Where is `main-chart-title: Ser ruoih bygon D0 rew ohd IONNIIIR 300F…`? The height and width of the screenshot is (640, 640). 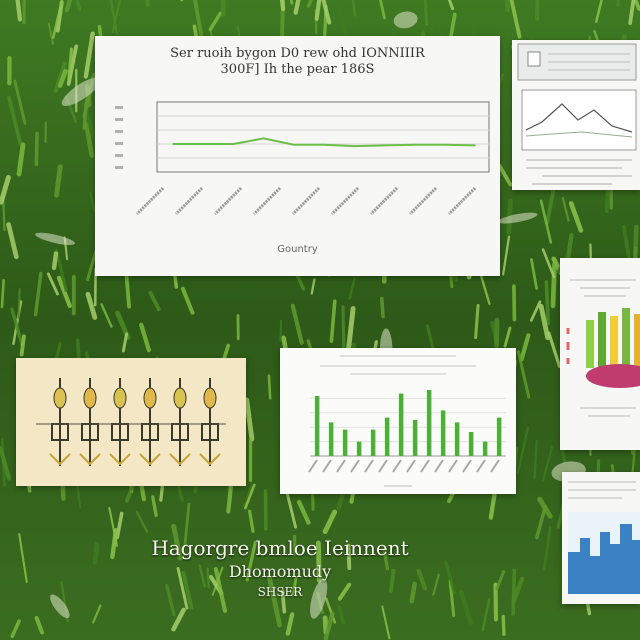
main-chart-title: Ser ruoih bygon D0 rew ohd IONNIIIR 300F… is located at coordinates (297, 62).